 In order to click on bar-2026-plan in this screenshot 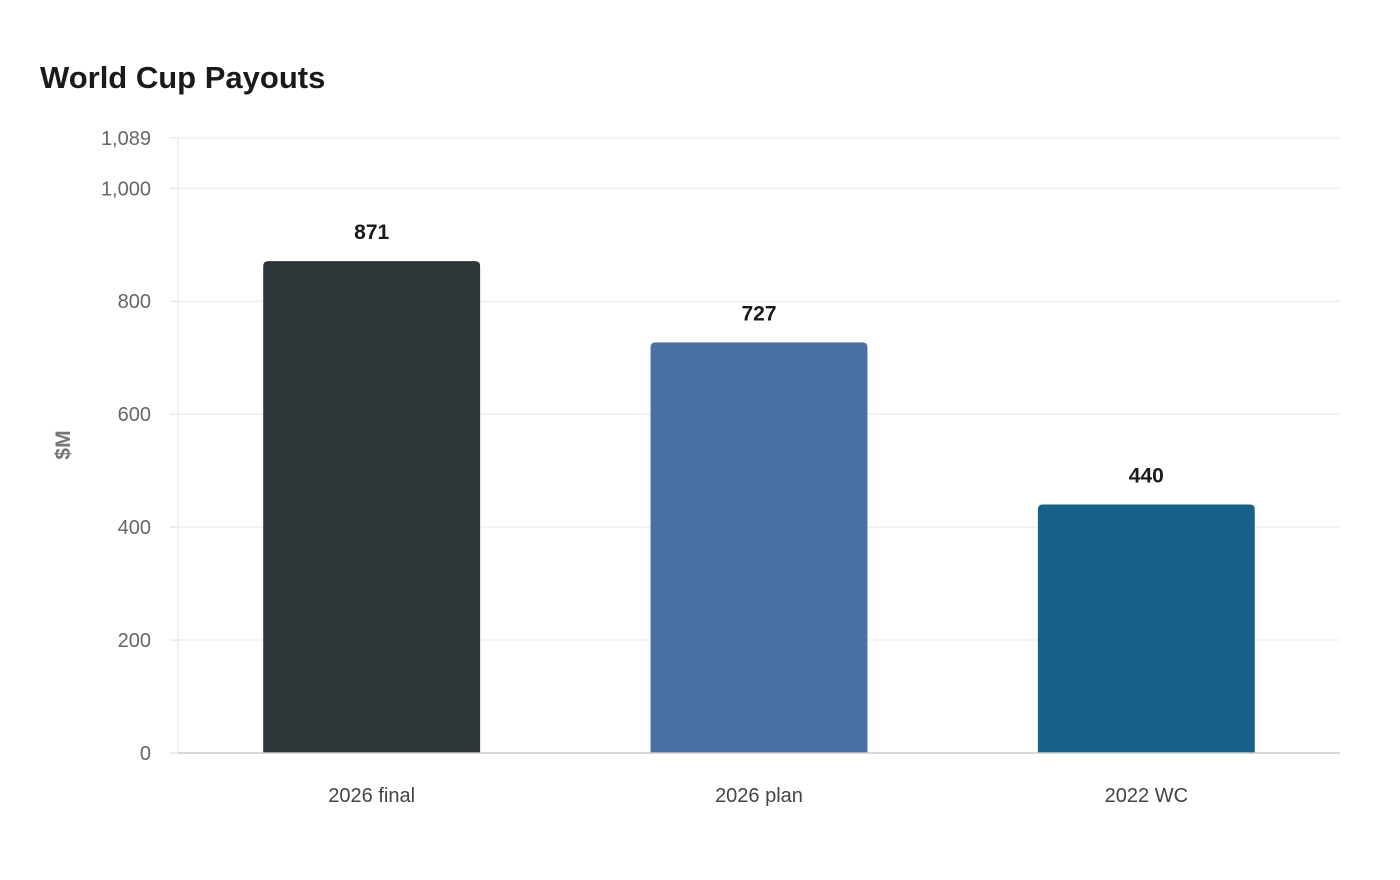, I will do `click(759, 547)`.